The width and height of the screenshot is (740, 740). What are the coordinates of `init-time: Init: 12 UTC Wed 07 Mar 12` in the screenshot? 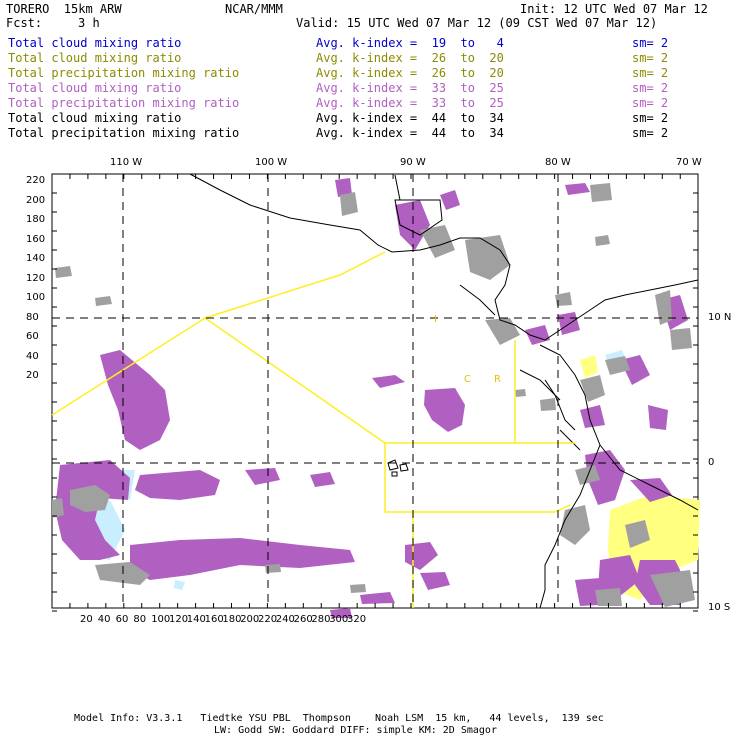 It's located at (614, 9).